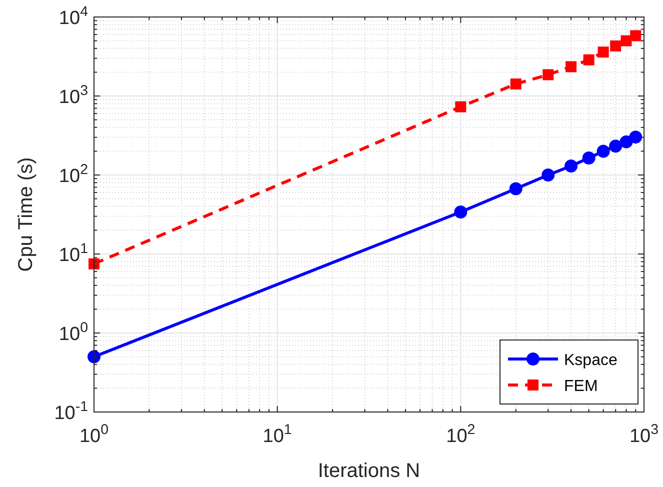 This screenshot has height=487, width=663. Describe the element at coordinates (277, 434) in the screenshot. I see `x-tick-label: 10$^{1}$` at that location.